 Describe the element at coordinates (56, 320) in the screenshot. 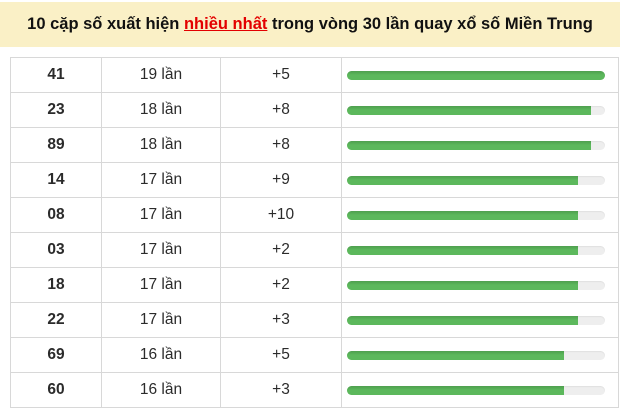

I see `pair-number: 22` at that location.